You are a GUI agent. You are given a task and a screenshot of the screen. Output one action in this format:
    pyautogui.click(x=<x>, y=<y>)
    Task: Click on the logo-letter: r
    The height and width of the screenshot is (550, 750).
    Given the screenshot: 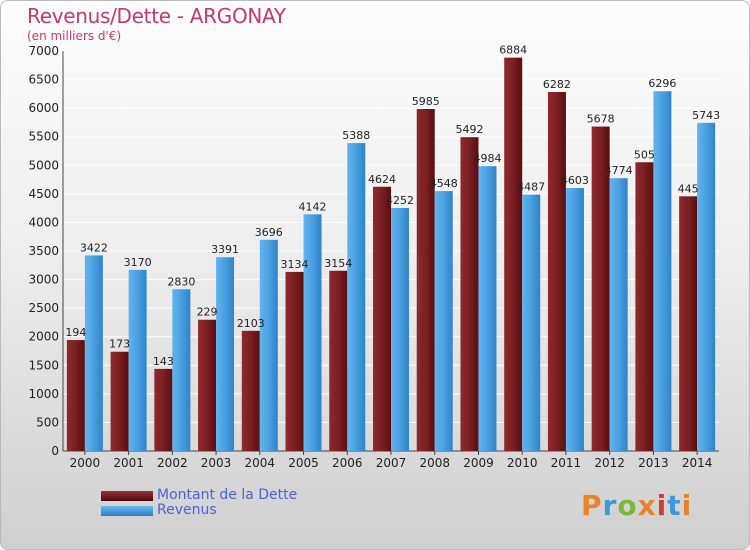 What is the action you would take?
    pyautogui.click(x=610, y=505)
    